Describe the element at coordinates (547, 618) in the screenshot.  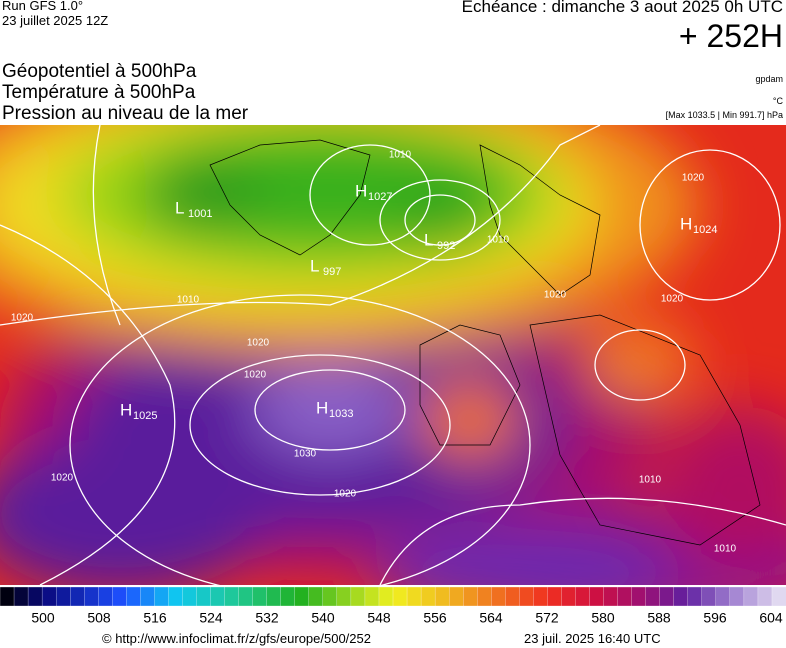
I see `colorbar-tick-label: 572` at that location.